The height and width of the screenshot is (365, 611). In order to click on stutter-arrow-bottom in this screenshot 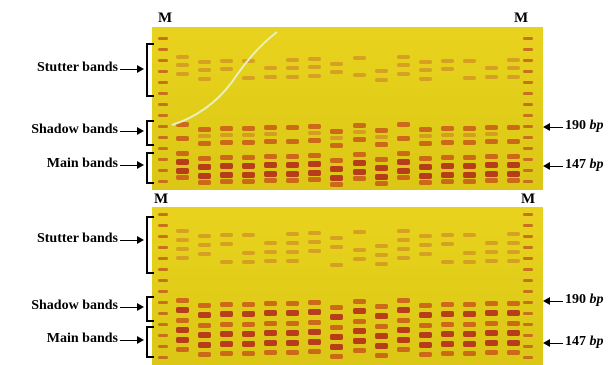, I will do `click(132, 240)`.